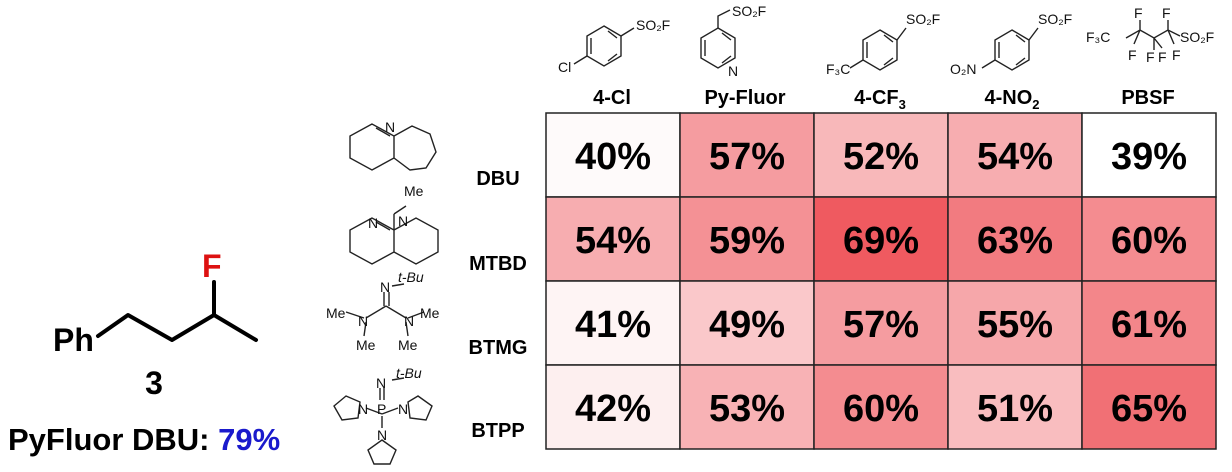 Image resolution: width=1232 pixels, height=472 pixels. What do you see at coordinates (393, 147) in the screenshot?
I see `structure-dbu` at bounding box center [393, 147].